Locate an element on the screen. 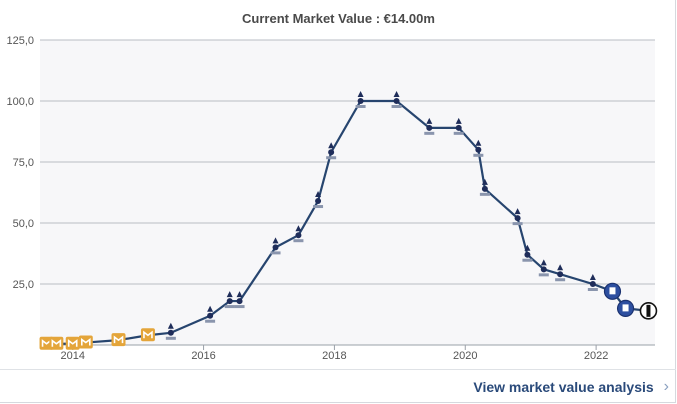 The height and width of the screenshot is (404, 677). x-tick-label: 2020 is located at coordinates (465, 356).